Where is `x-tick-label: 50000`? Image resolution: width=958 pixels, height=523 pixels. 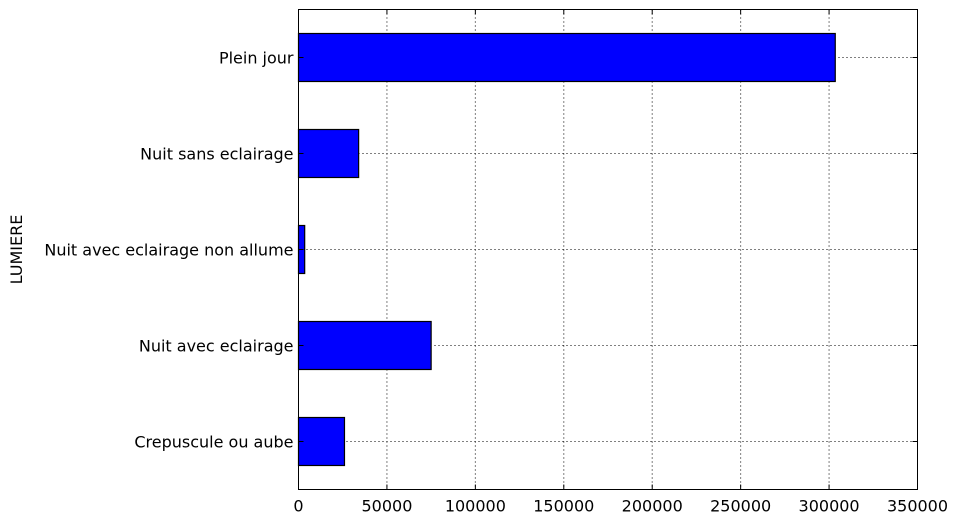
x-tick-label: 50000 is located at coordinates (386, 506).